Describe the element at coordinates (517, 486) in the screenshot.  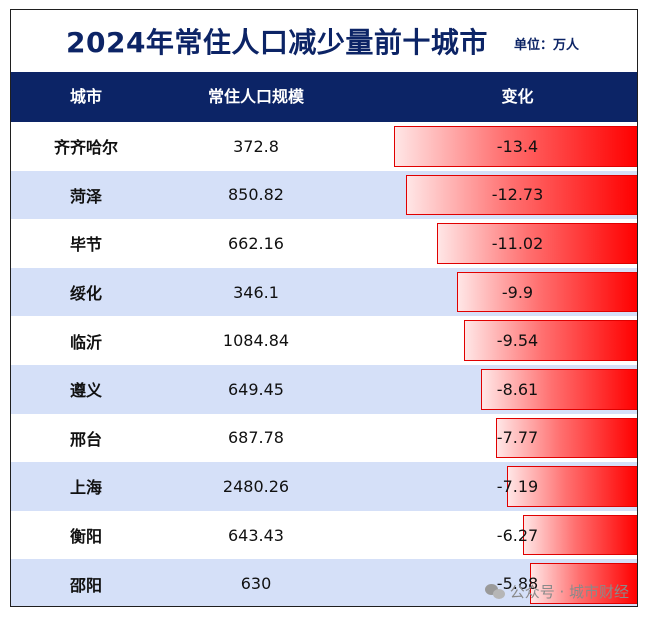
I see `cell-change: -7.19` at that location.